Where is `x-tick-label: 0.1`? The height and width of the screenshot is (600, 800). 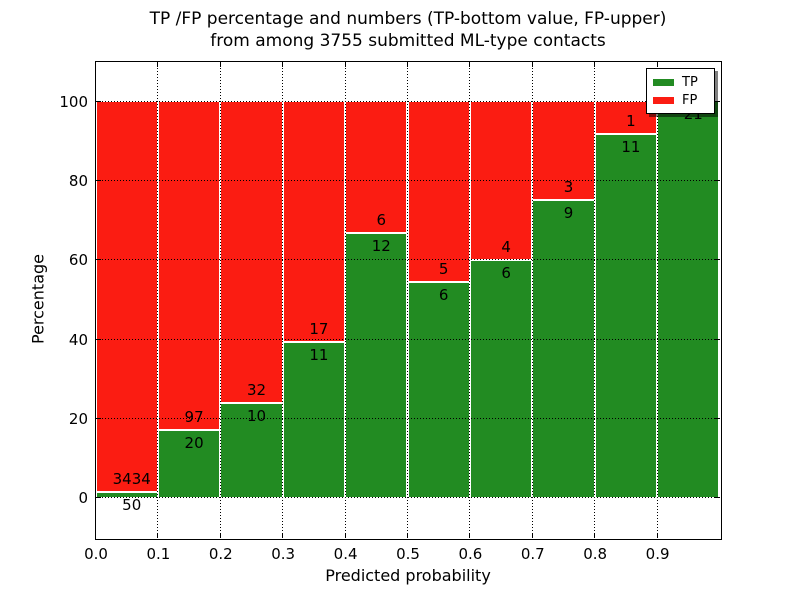
x-tick-label: 0.1 is located at coordinates (158, 554).